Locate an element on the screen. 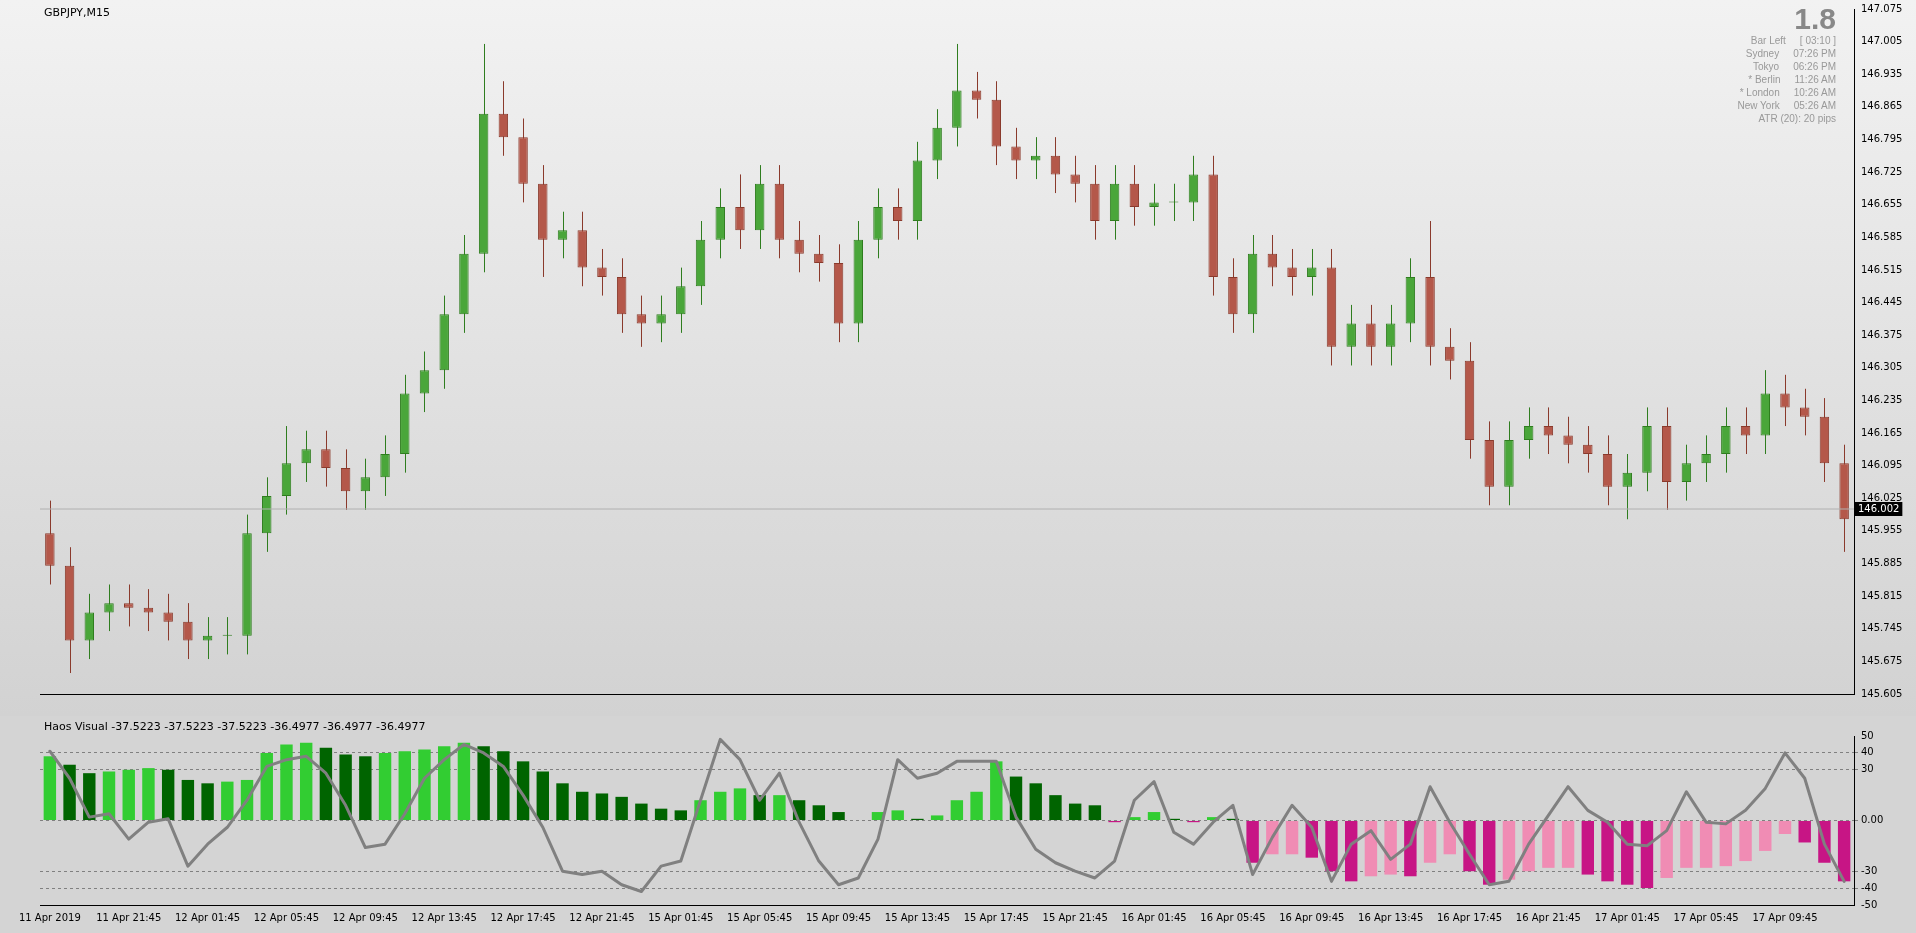 This screenshot has width=1916, height=933. chart-title: GBPJPY,M15 is located at coordinates (77, 12).